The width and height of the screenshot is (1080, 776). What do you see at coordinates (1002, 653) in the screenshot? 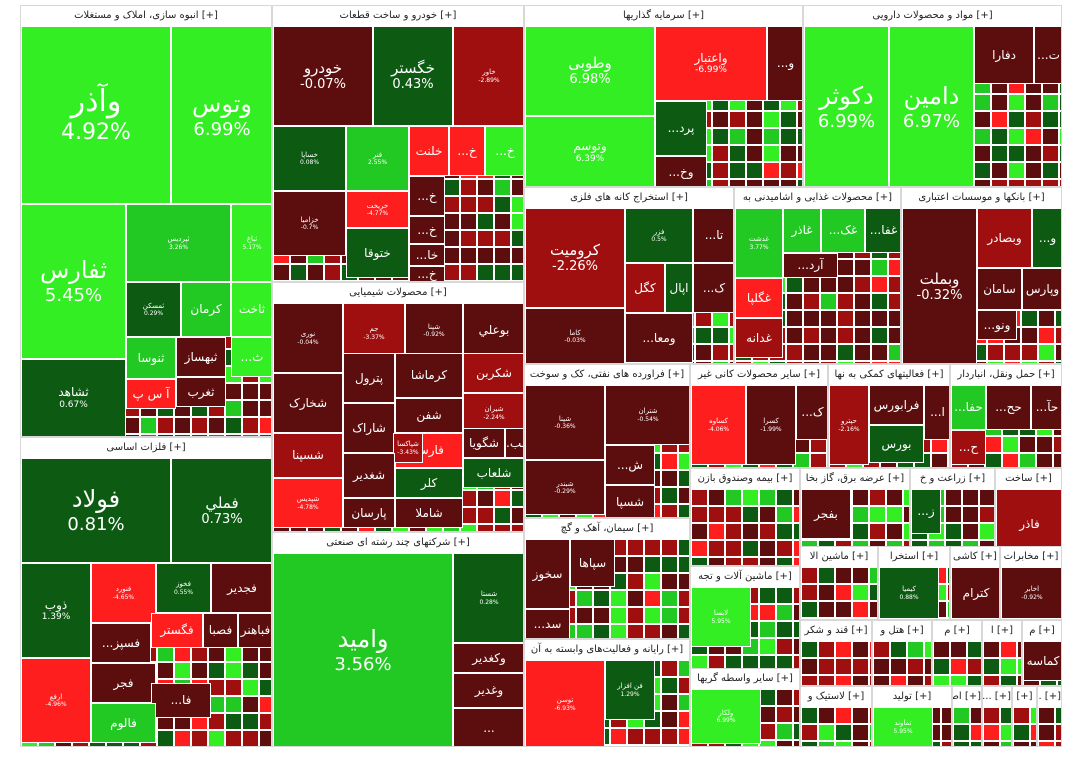
I see `sector-box: [+] ا` at bounding box center [1002, 653].